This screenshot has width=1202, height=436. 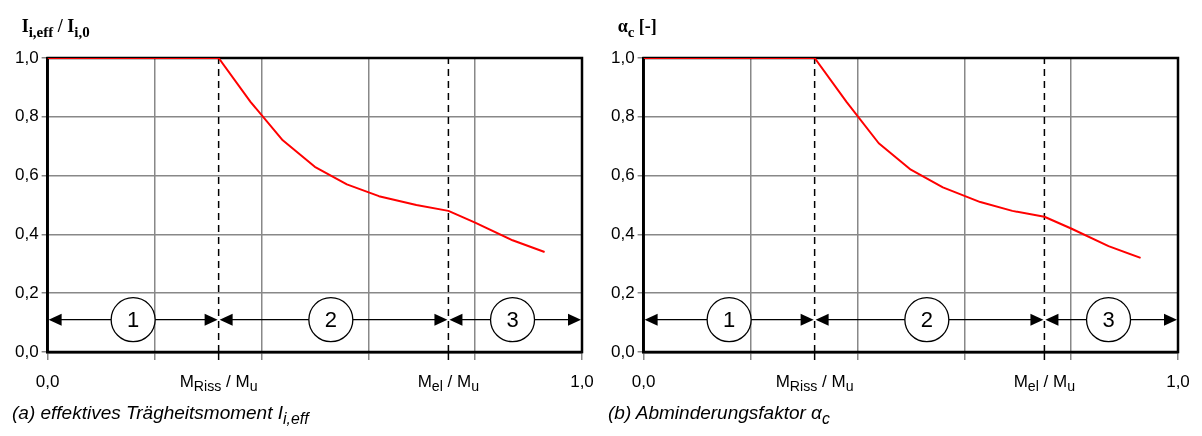 What do you see at coordinates (160, 415) in the screenshot?
I see `text: (a) effektives Trägheitsmoment I$_{i,eff}$` at bounding box center [160, 415].